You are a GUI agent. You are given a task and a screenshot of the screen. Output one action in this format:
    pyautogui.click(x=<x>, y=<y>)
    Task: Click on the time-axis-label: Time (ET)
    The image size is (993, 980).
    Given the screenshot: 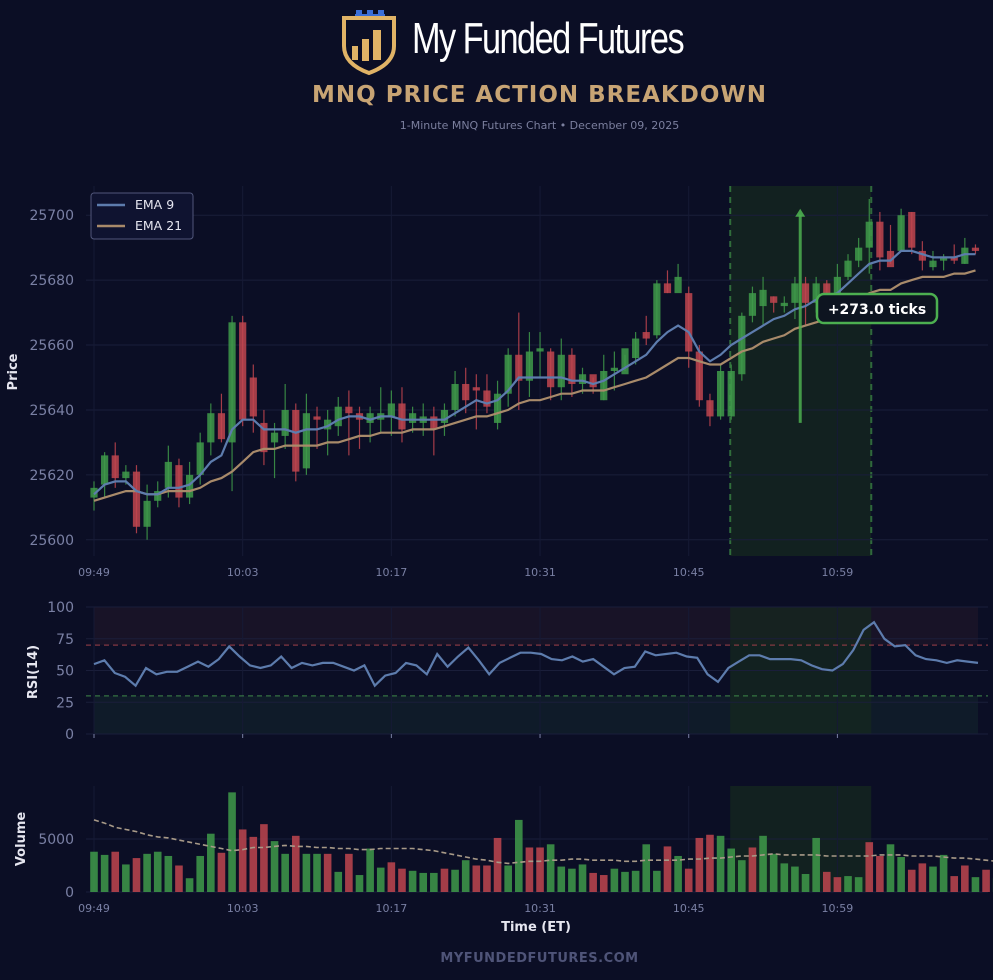 What is the action you would take?
    pyautogui.click(x=536, y=927)
    